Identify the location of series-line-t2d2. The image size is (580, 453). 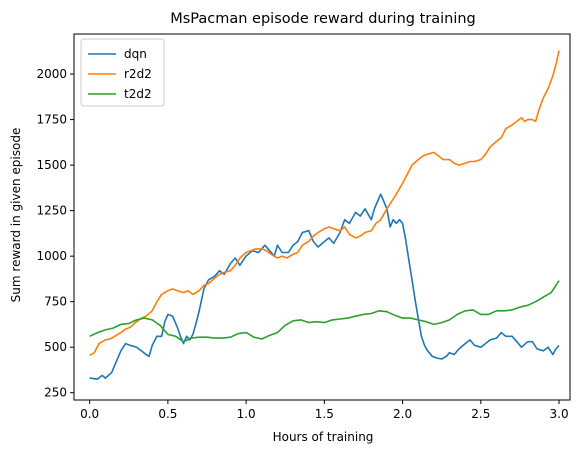
(324, 311).